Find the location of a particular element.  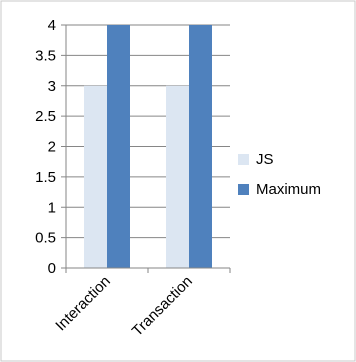

bar-maximum-transaction is located at coordinates (200, 146).